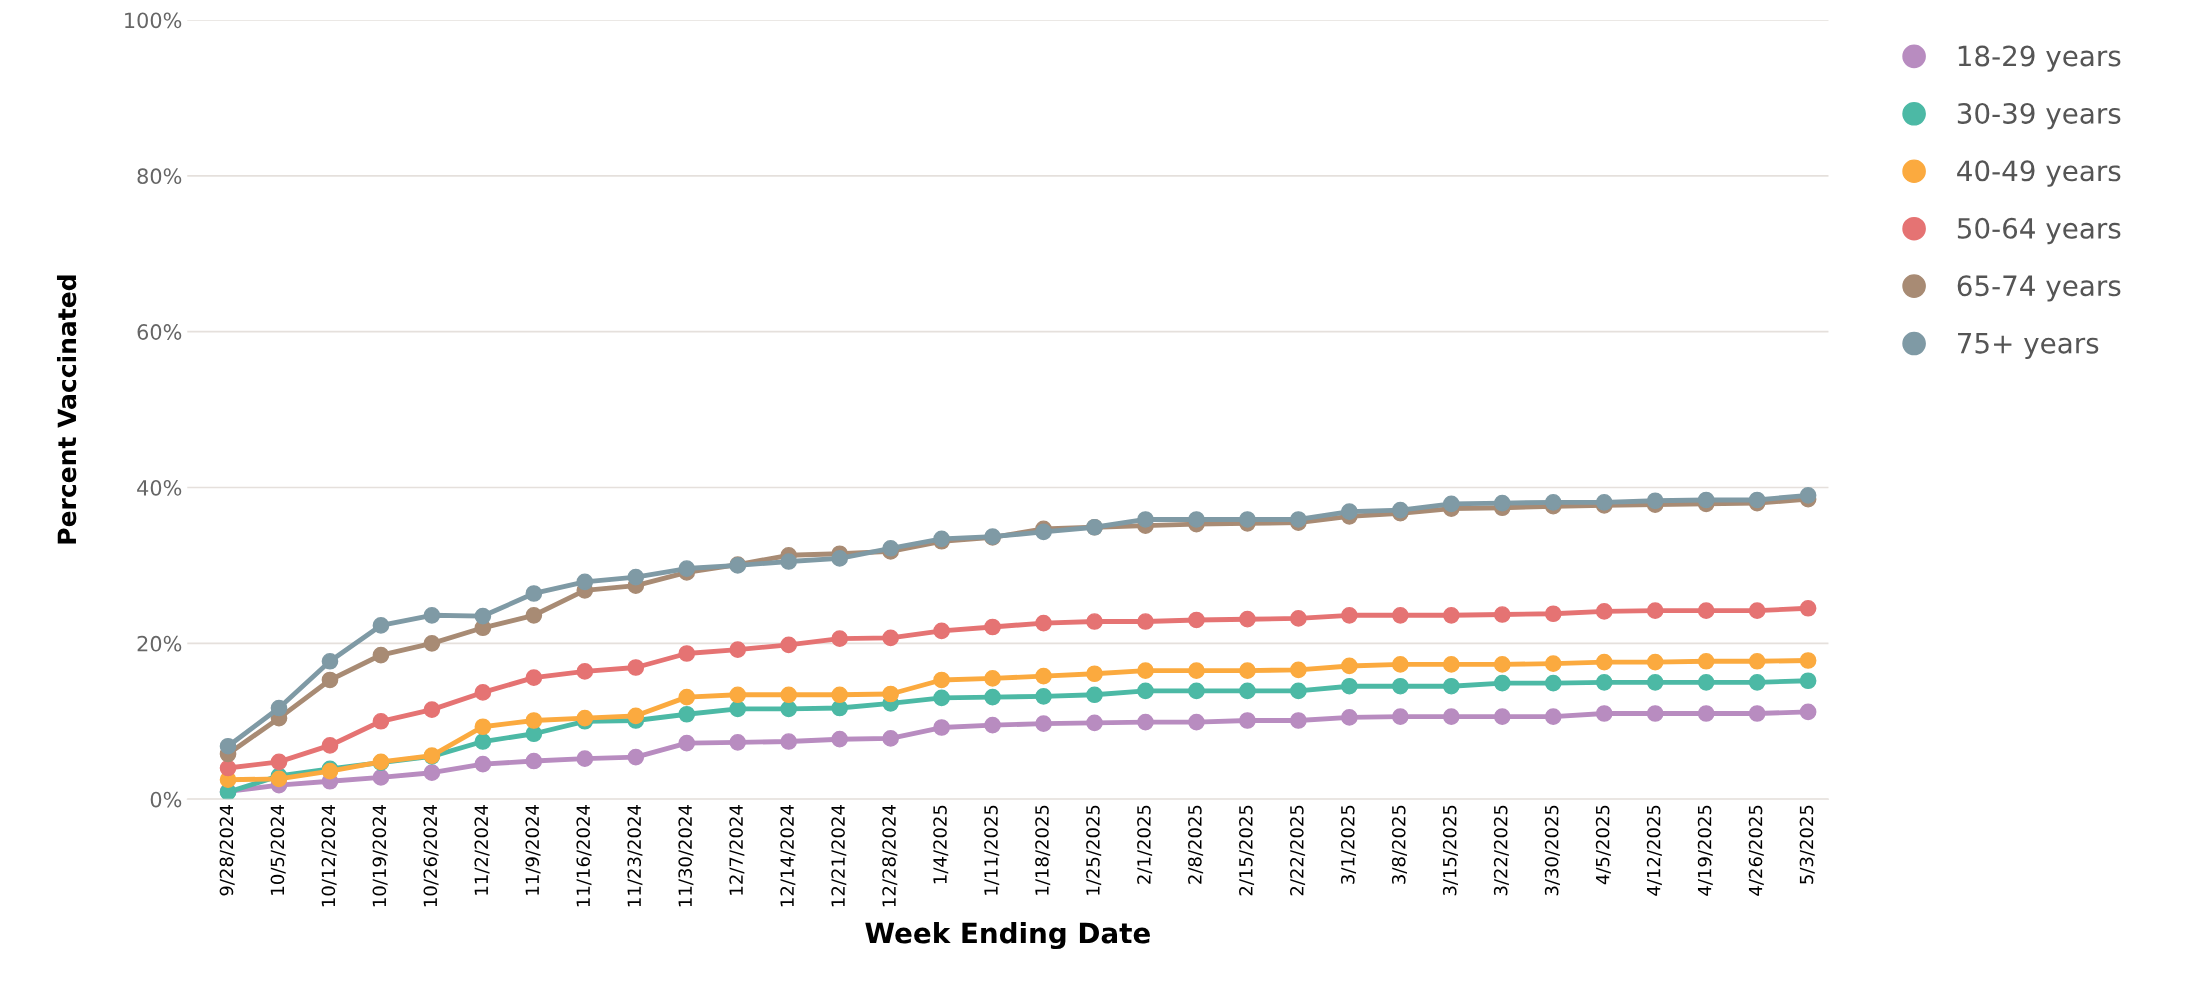 The height and width of the screenshot is (999, 2203). What do you see at coordinates (1654, 850) in the screenshot?
I see `x-tick-label: 4/12/2025` at bounding box center [1654, 850].